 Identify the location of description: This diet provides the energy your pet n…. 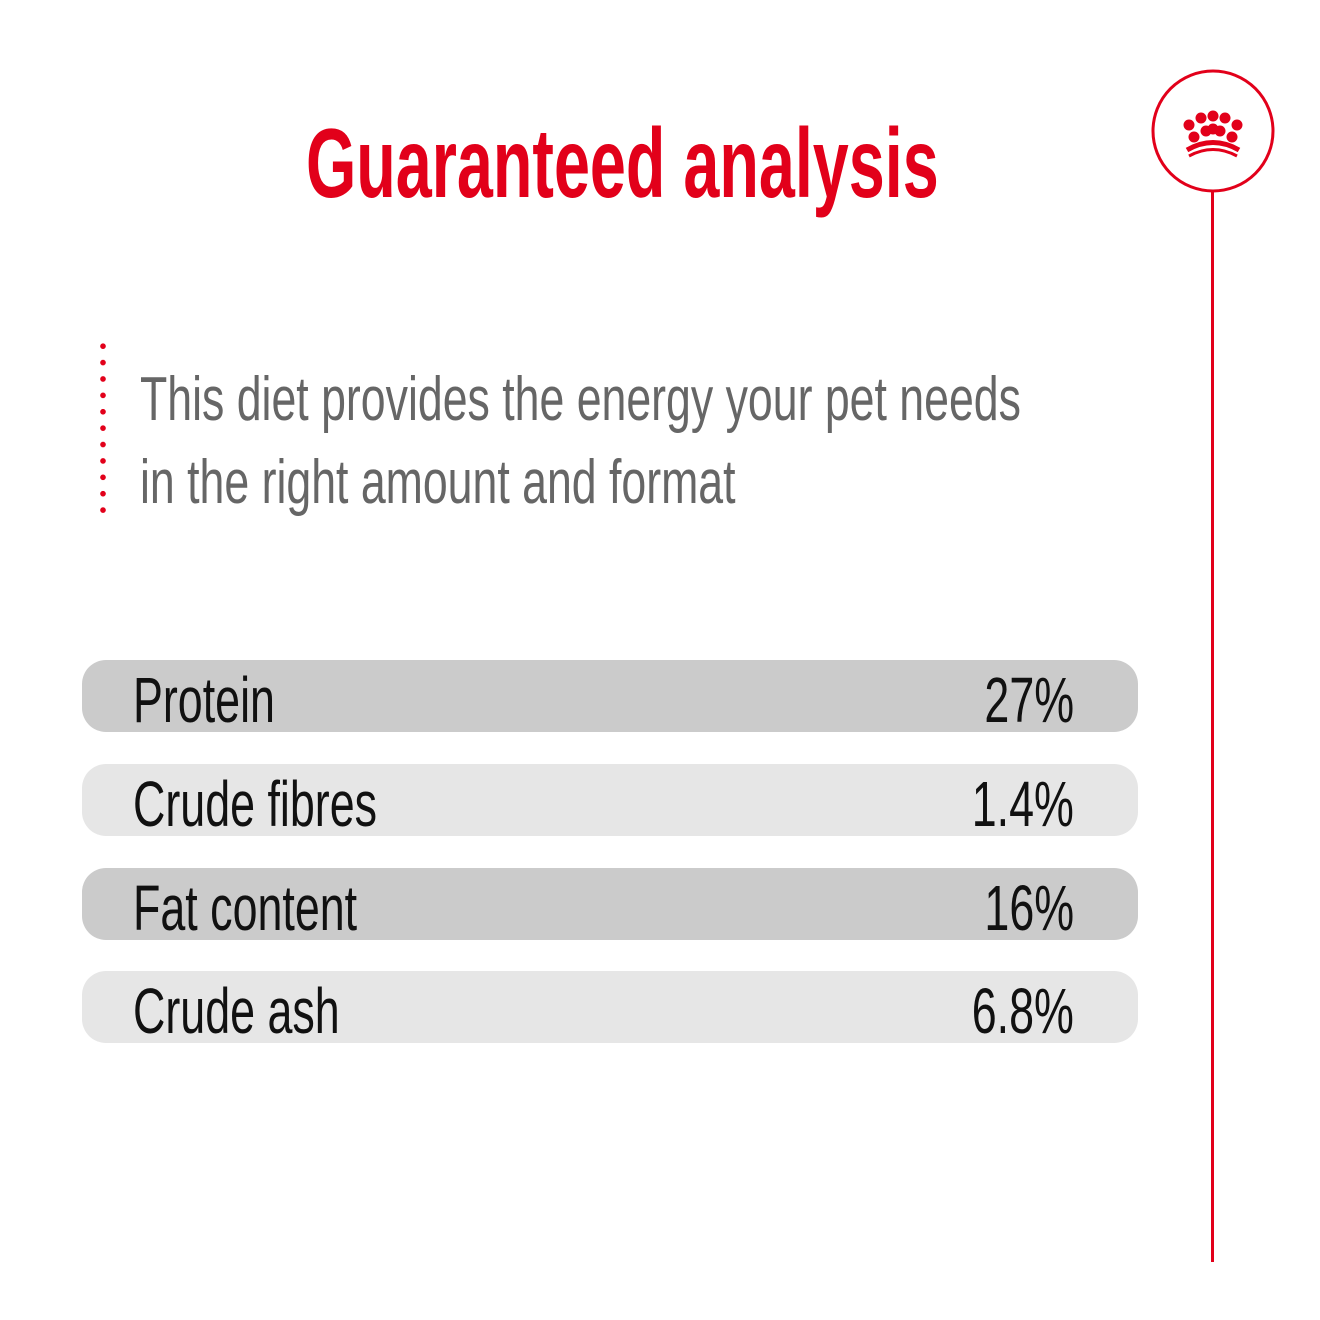
(730, 441).